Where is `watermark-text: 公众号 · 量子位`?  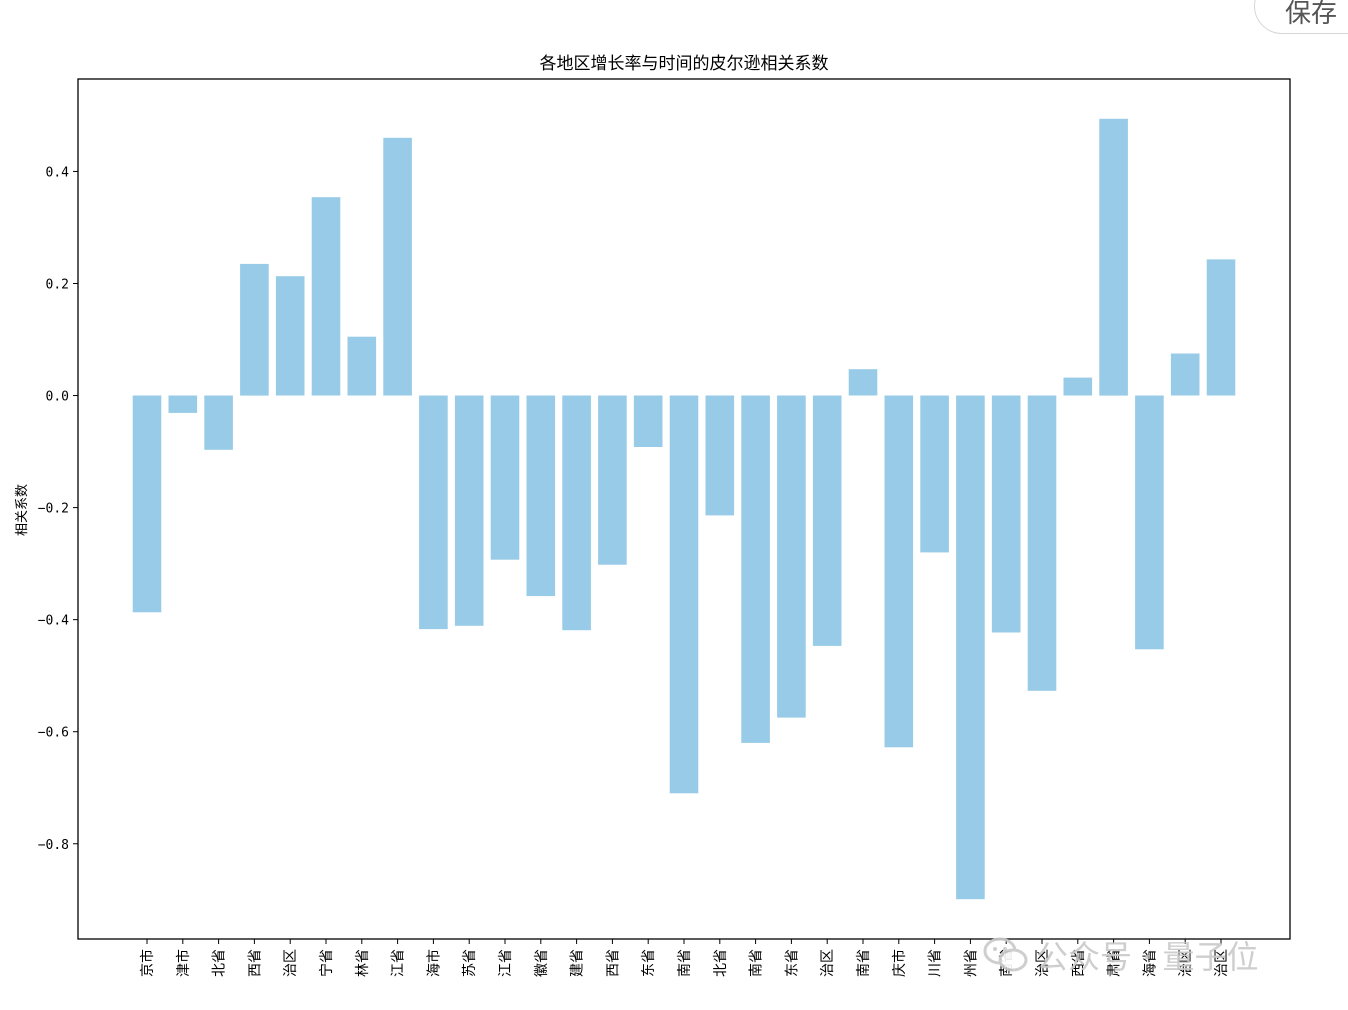 watermark-text: 公众号 · 量子位 is located at coordinates (1147, 957).